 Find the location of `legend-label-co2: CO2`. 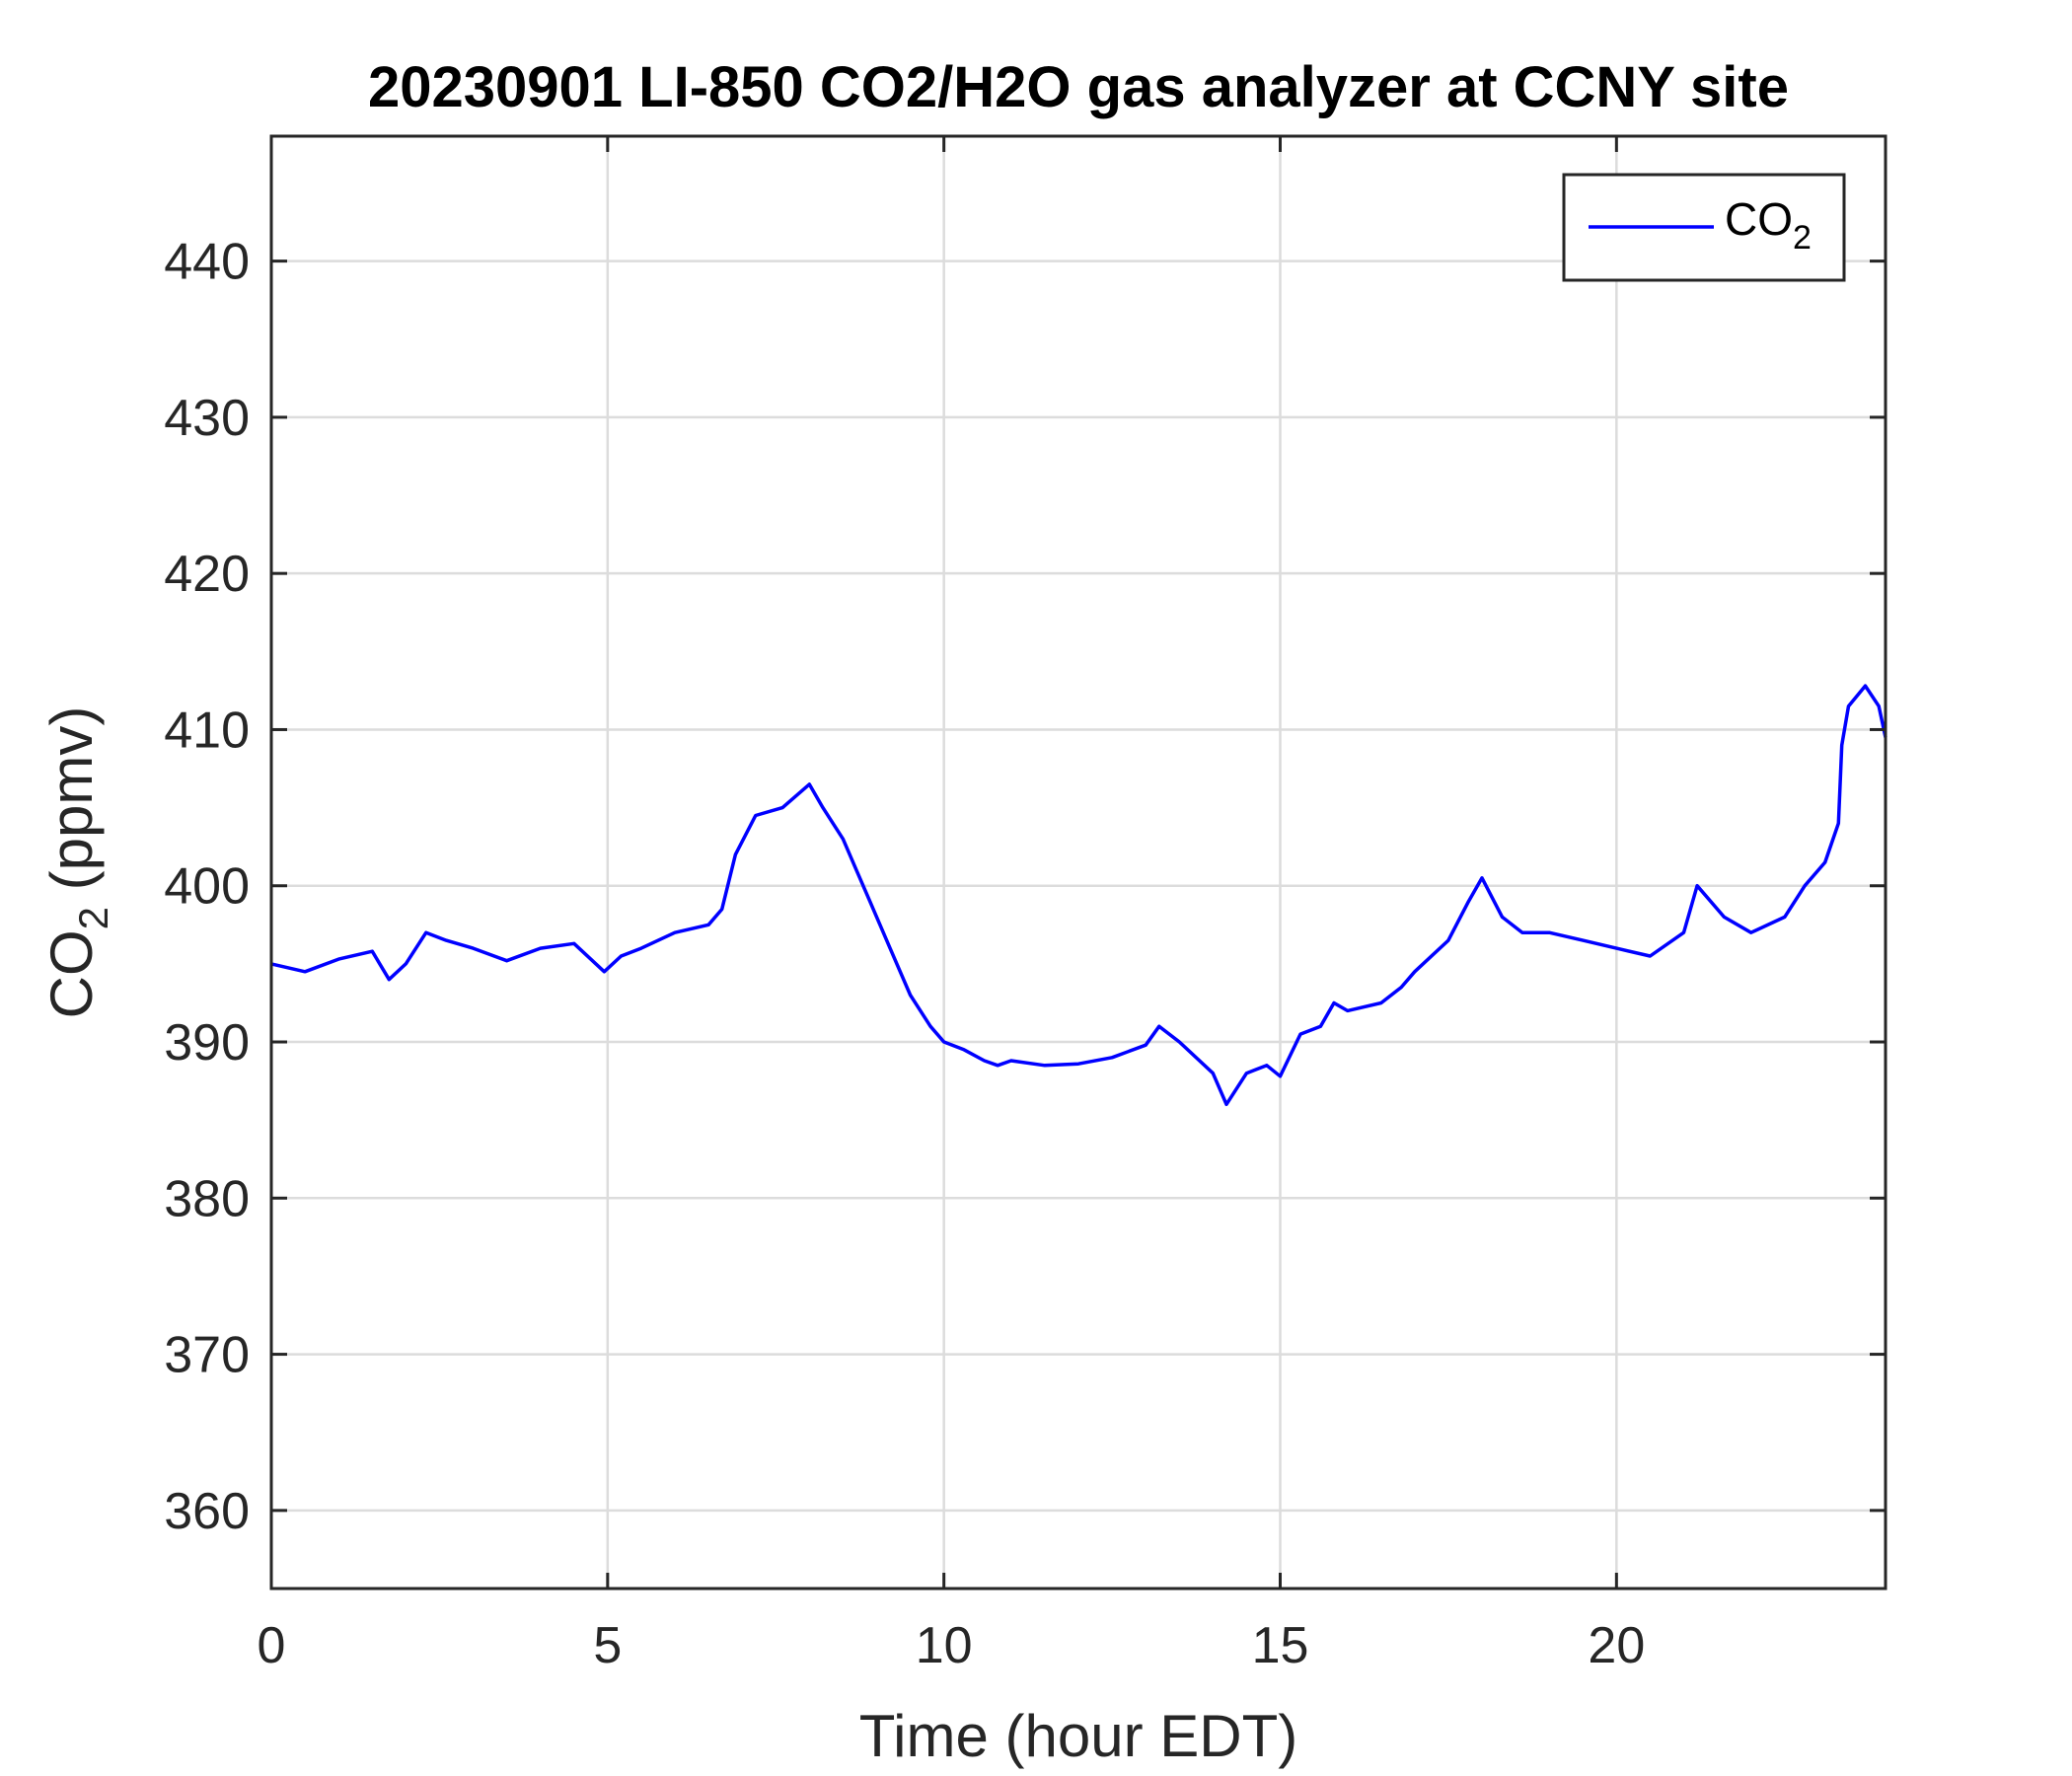

legend-label-co2: CO2 is located at coordinates (1769, 225).